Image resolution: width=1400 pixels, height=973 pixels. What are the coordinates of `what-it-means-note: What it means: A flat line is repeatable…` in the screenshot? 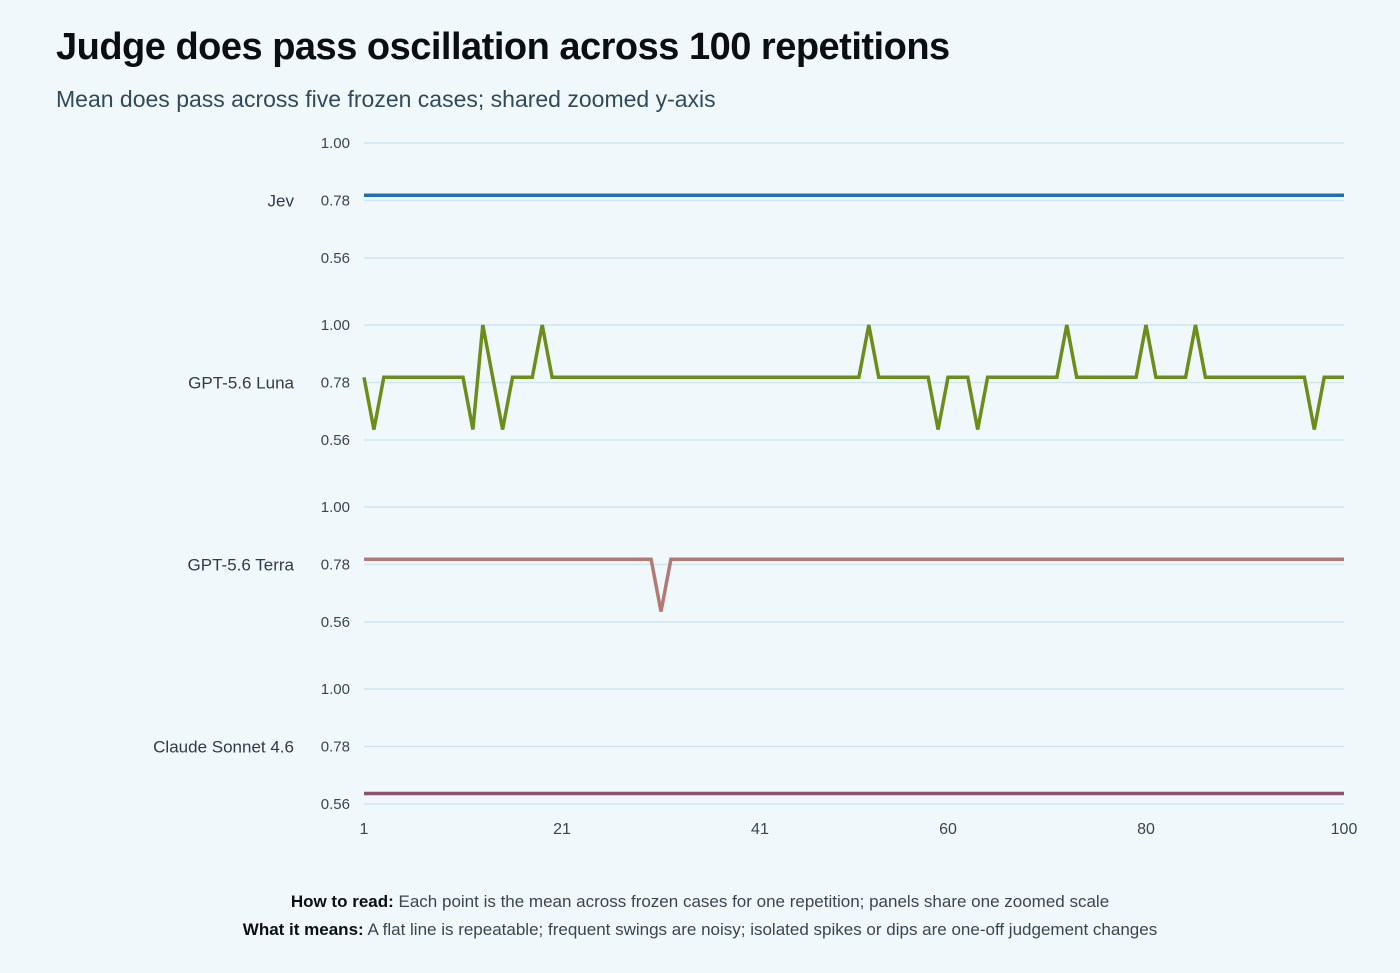 It's located at (700, 930).